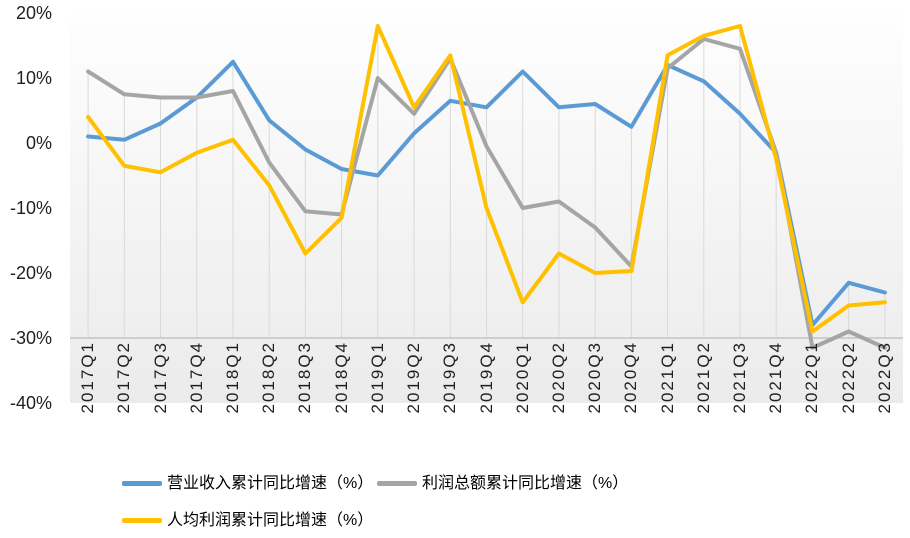 This screenshot has height=538, width=910. Describe the element at coordinates (160, 377) in the screenshot. I see `x-axis-tick-label: 2017Q3` at that location.